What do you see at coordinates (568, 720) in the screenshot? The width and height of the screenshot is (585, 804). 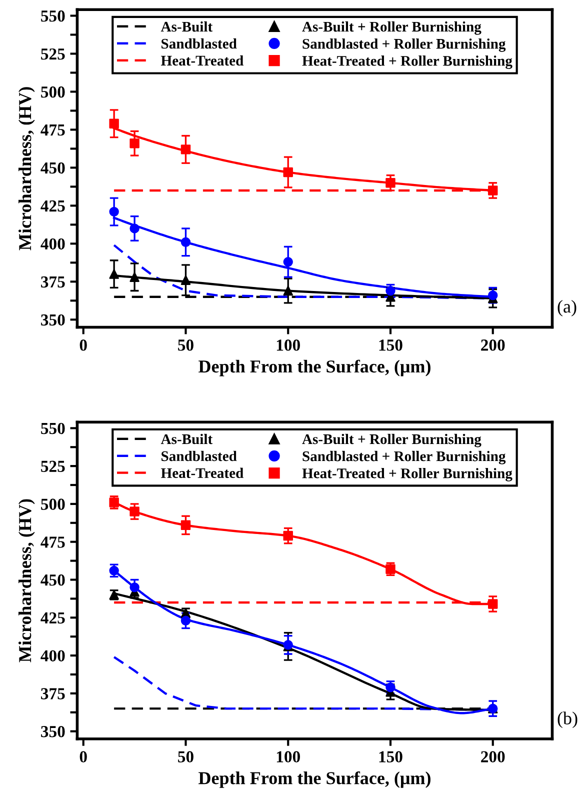 I see `text: (b)` at bounding box center [568, 720].